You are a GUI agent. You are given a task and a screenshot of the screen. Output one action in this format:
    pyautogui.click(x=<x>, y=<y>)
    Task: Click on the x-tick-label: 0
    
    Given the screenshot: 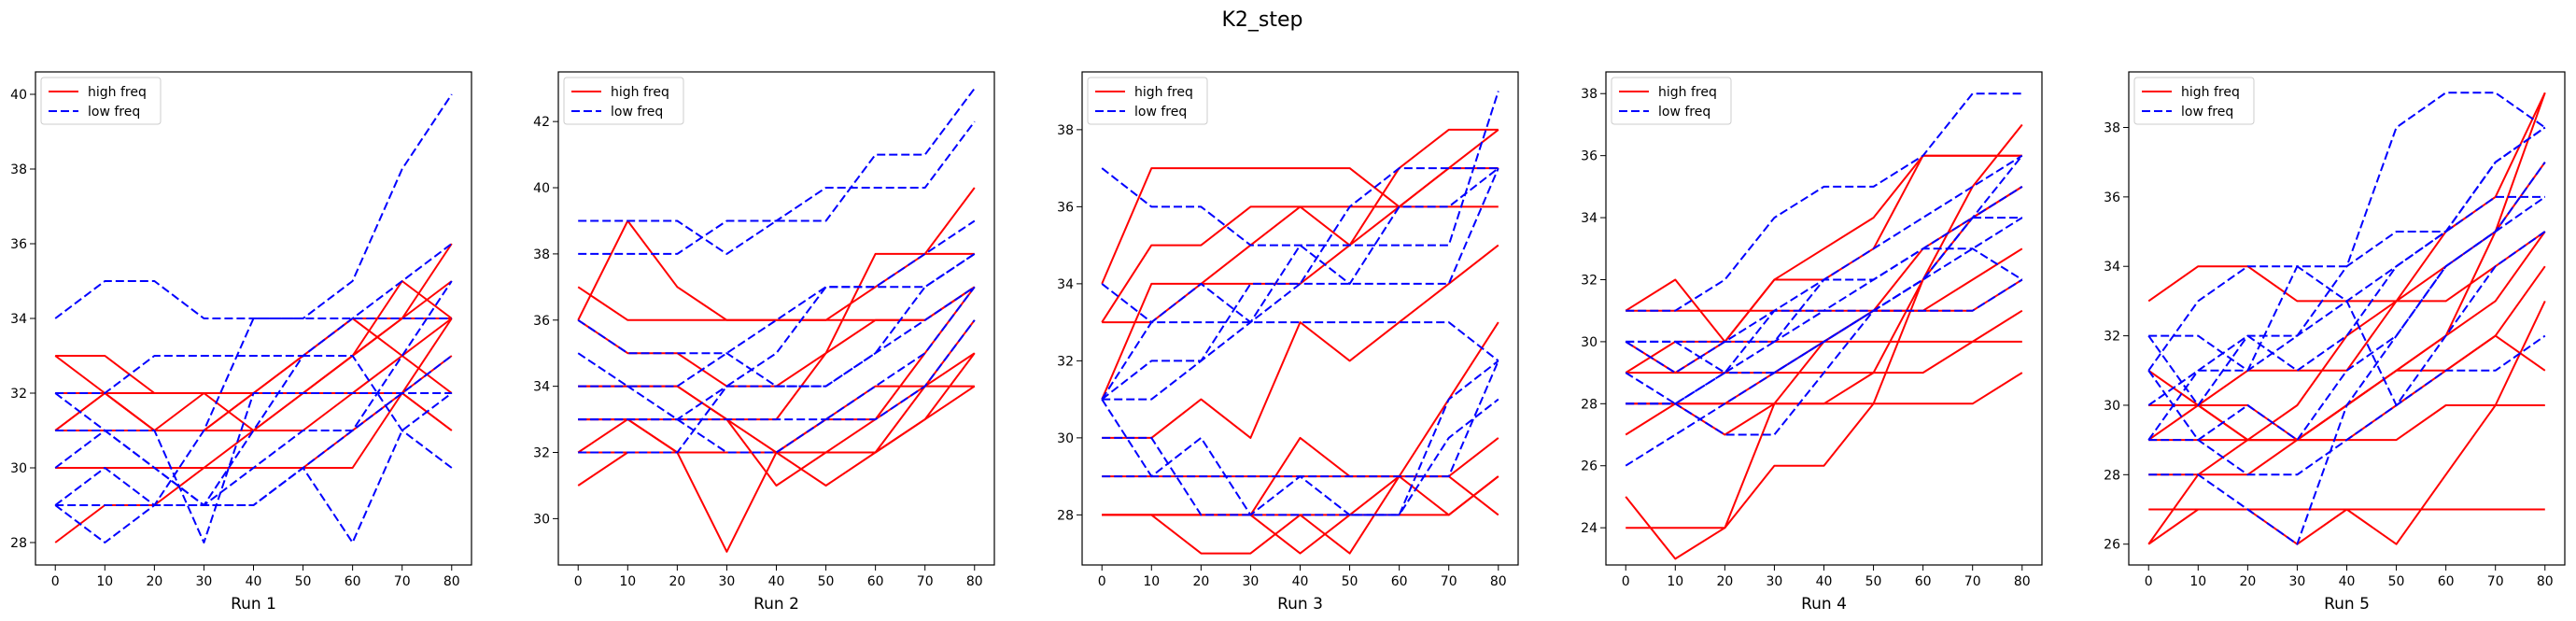 What is the action you would take?
    pyautogui.click(x=56, y=582)
    